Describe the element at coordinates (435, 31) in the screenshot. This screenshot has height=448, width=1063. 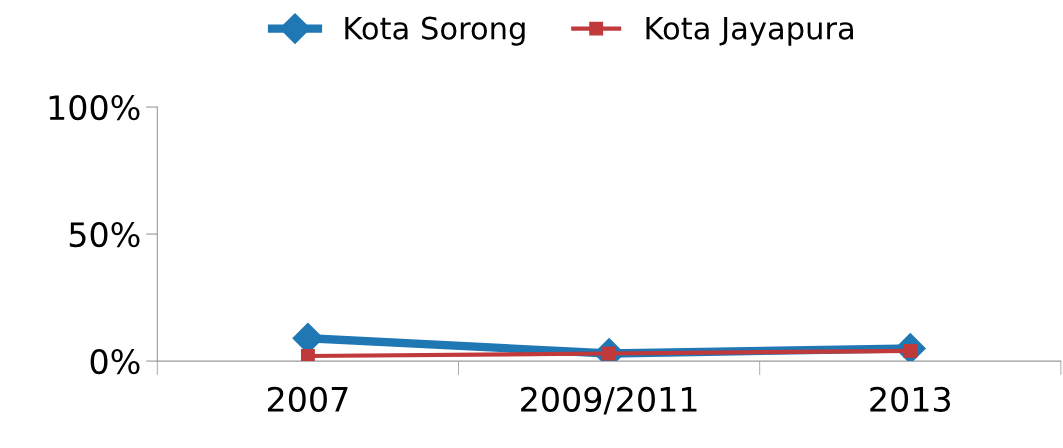
I see `legend-label: Kota Sorong` at that location.